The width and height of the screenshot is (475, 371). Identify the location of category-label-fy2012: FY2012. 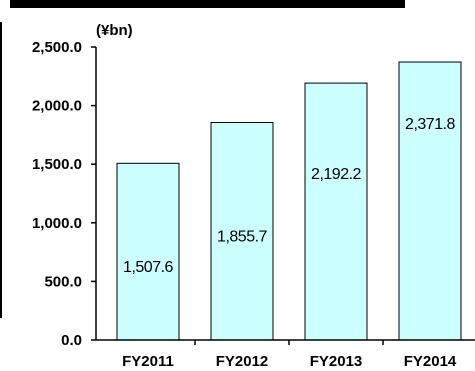
(242, 361).